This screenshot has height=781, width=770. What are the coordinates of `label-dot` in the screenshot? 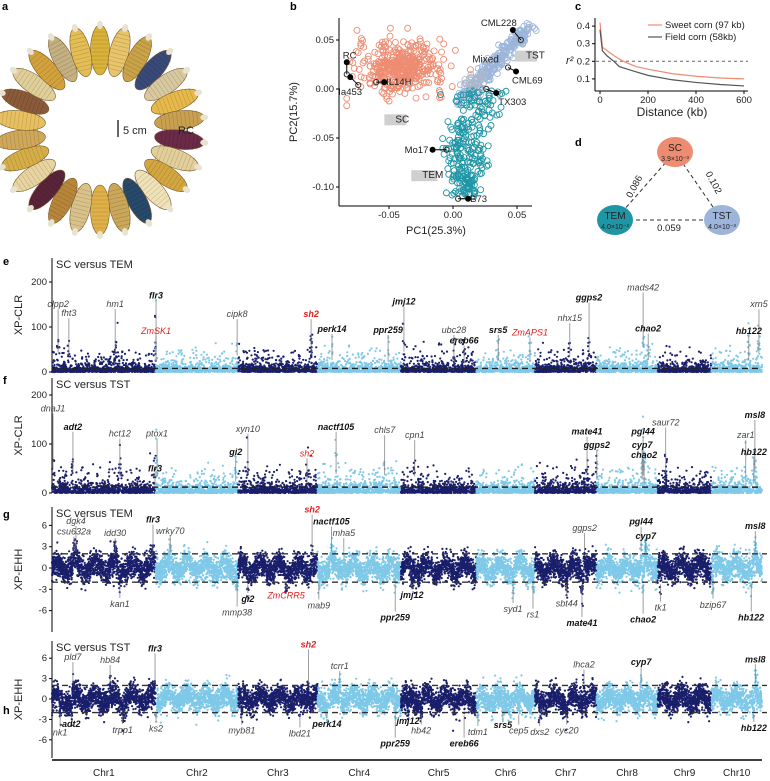 It's located at (432, 149).